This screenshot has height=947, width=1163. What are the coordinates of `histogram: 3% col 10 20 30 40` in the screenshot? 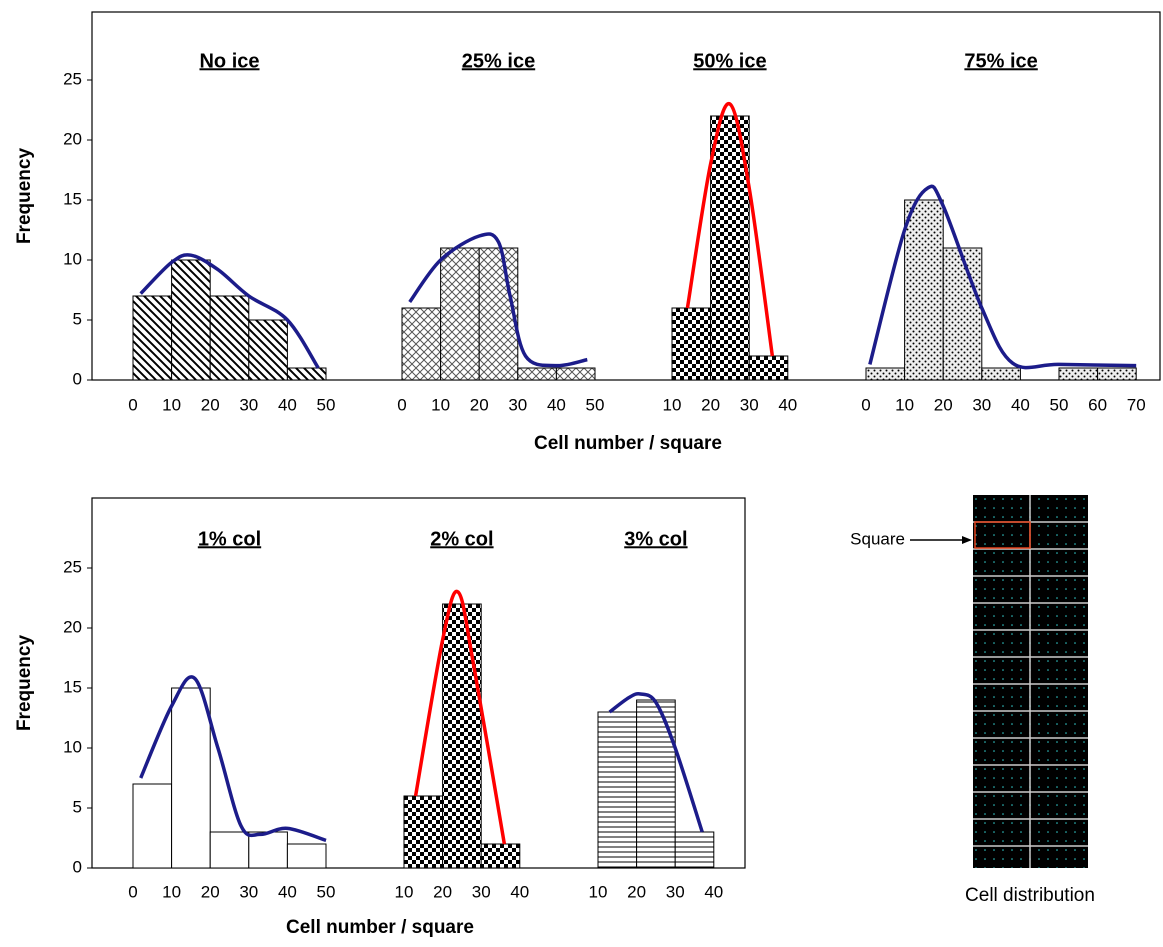 It's located at (656, 714).